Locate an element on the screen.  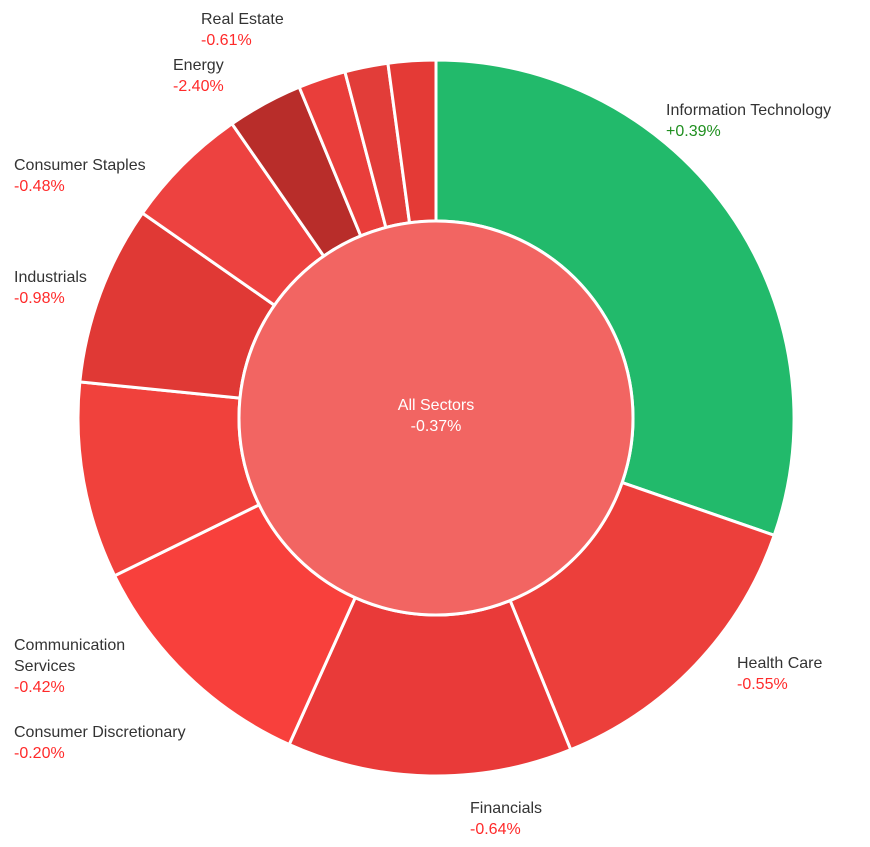
label-financials: Financials -0.64% is located at coordinates (506, 819).